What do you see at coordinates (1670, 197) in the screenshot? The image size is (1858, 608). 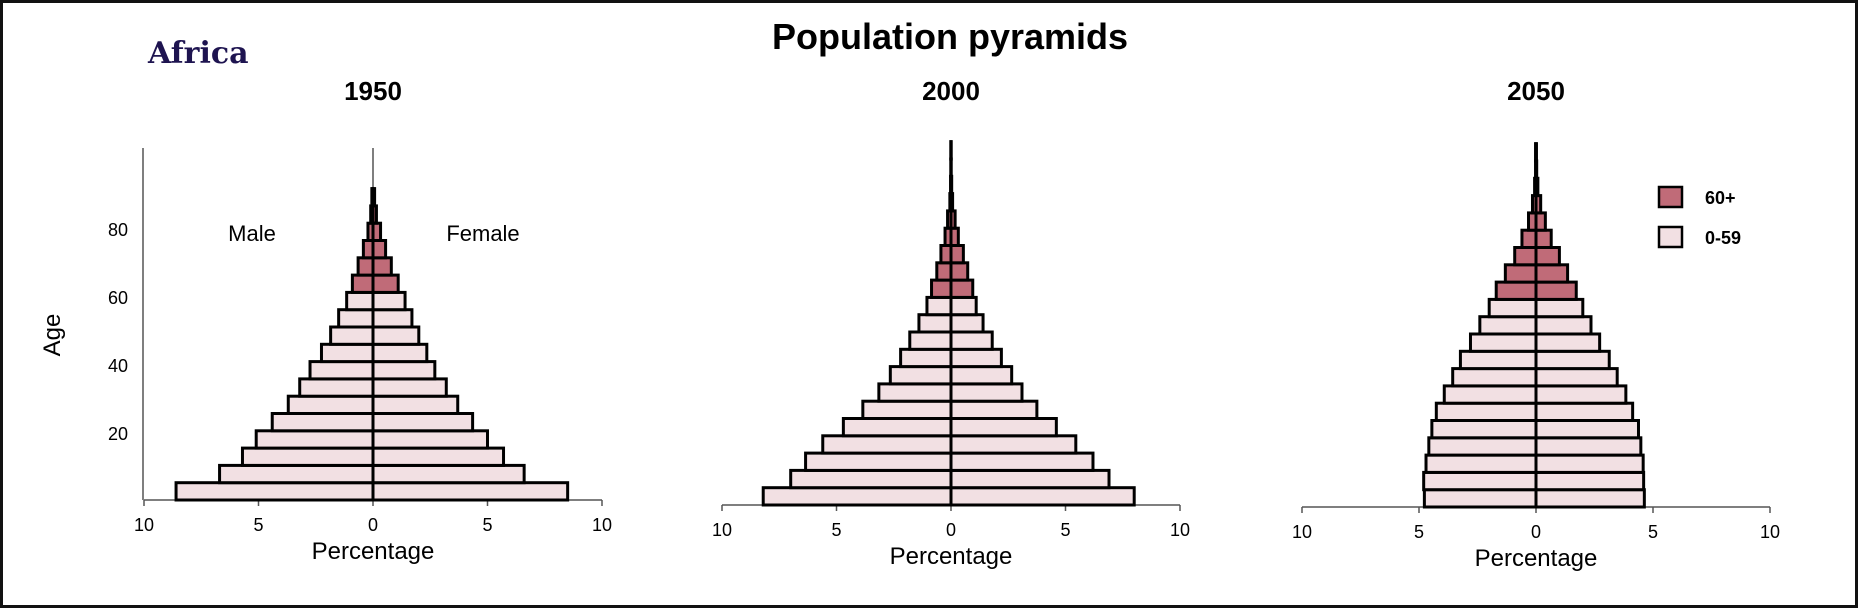 I see `legend-swatch-60+` at bounding box center [1670, 197].